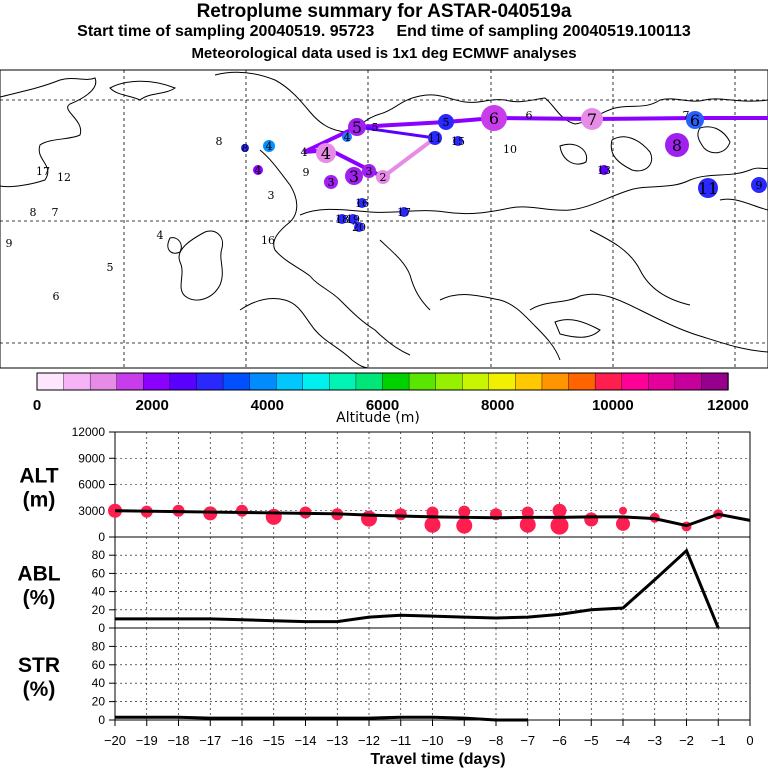 This screenshot has height=768, width=768. Describe the element at coordinates (385, 484) in the screenshot. I see `panel-alt: 0 3000 6000 9000 12000 ALT(m)` at that location.